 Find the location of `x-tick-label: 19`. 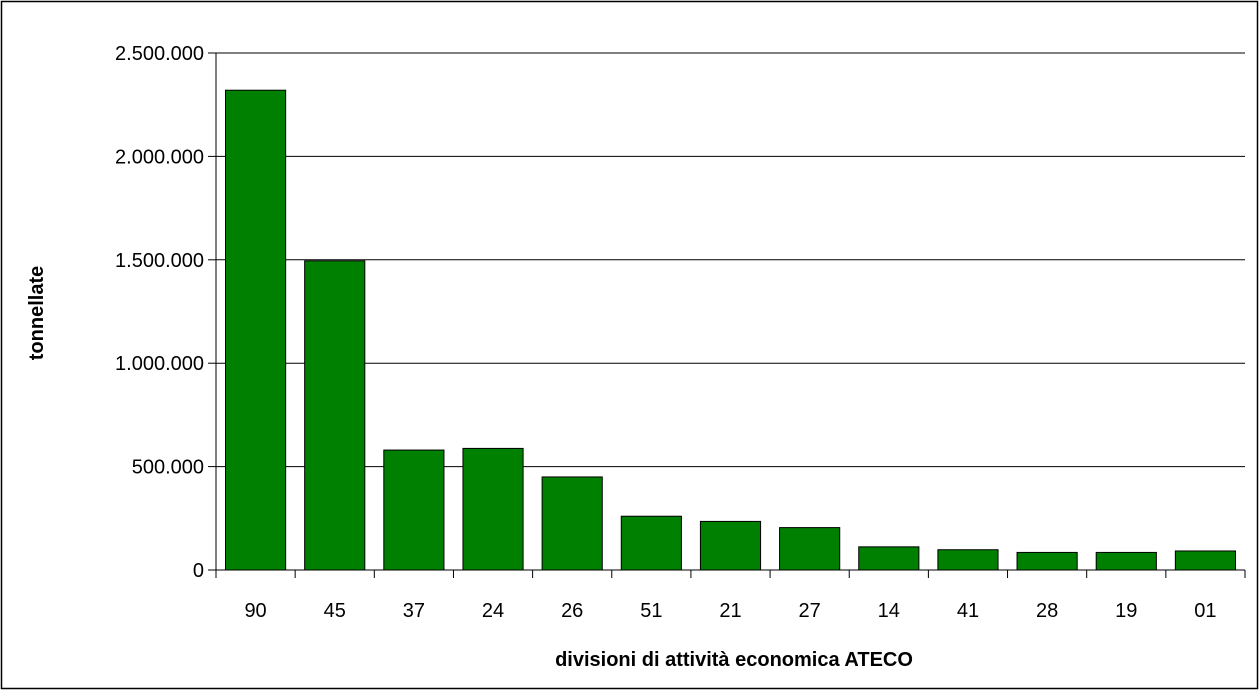

x-tick-label: 19 is located at coordinates (1126, 611).